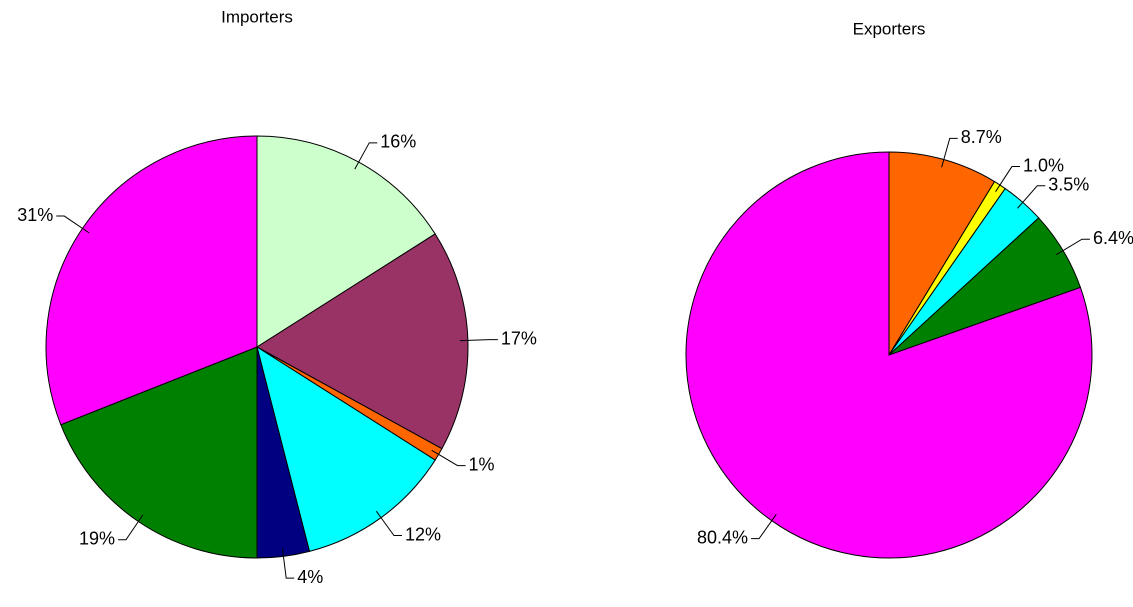 Image resolution: width=1133 pixels, height=607 pixels. Describe the element at coordinates (97, 538) in the screenshot. I see `data-label: 19%` at that location.